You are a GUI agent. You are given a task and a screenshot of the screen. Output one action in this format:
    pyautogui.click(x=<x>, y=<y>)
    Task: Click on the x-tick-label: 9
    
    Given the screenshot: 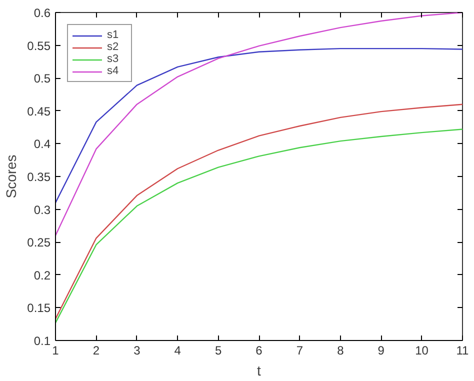 What is the action you would take?
    pyautogui.click(x=381, y=351)
    